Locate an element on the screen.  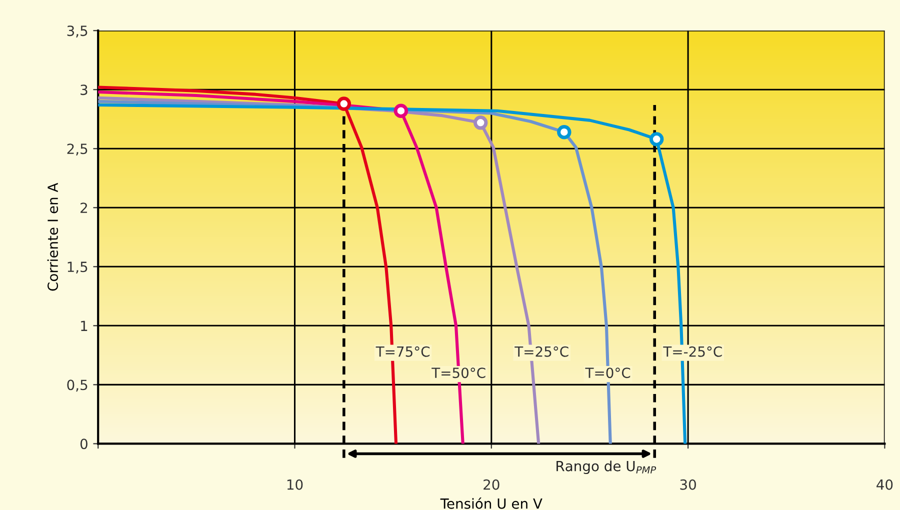
y-axis-title: Corriente I en A is located at coordinates (52, 236).